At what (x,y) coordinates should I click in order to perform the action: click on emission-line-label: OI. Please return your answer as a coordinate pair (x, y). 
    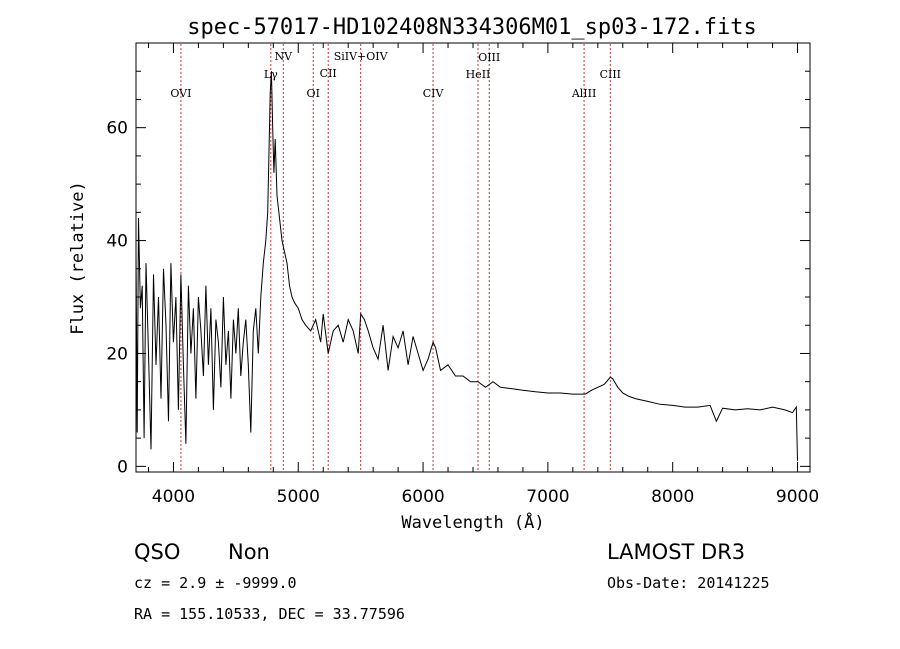
    Looking at the image, I should click on (313, 93).